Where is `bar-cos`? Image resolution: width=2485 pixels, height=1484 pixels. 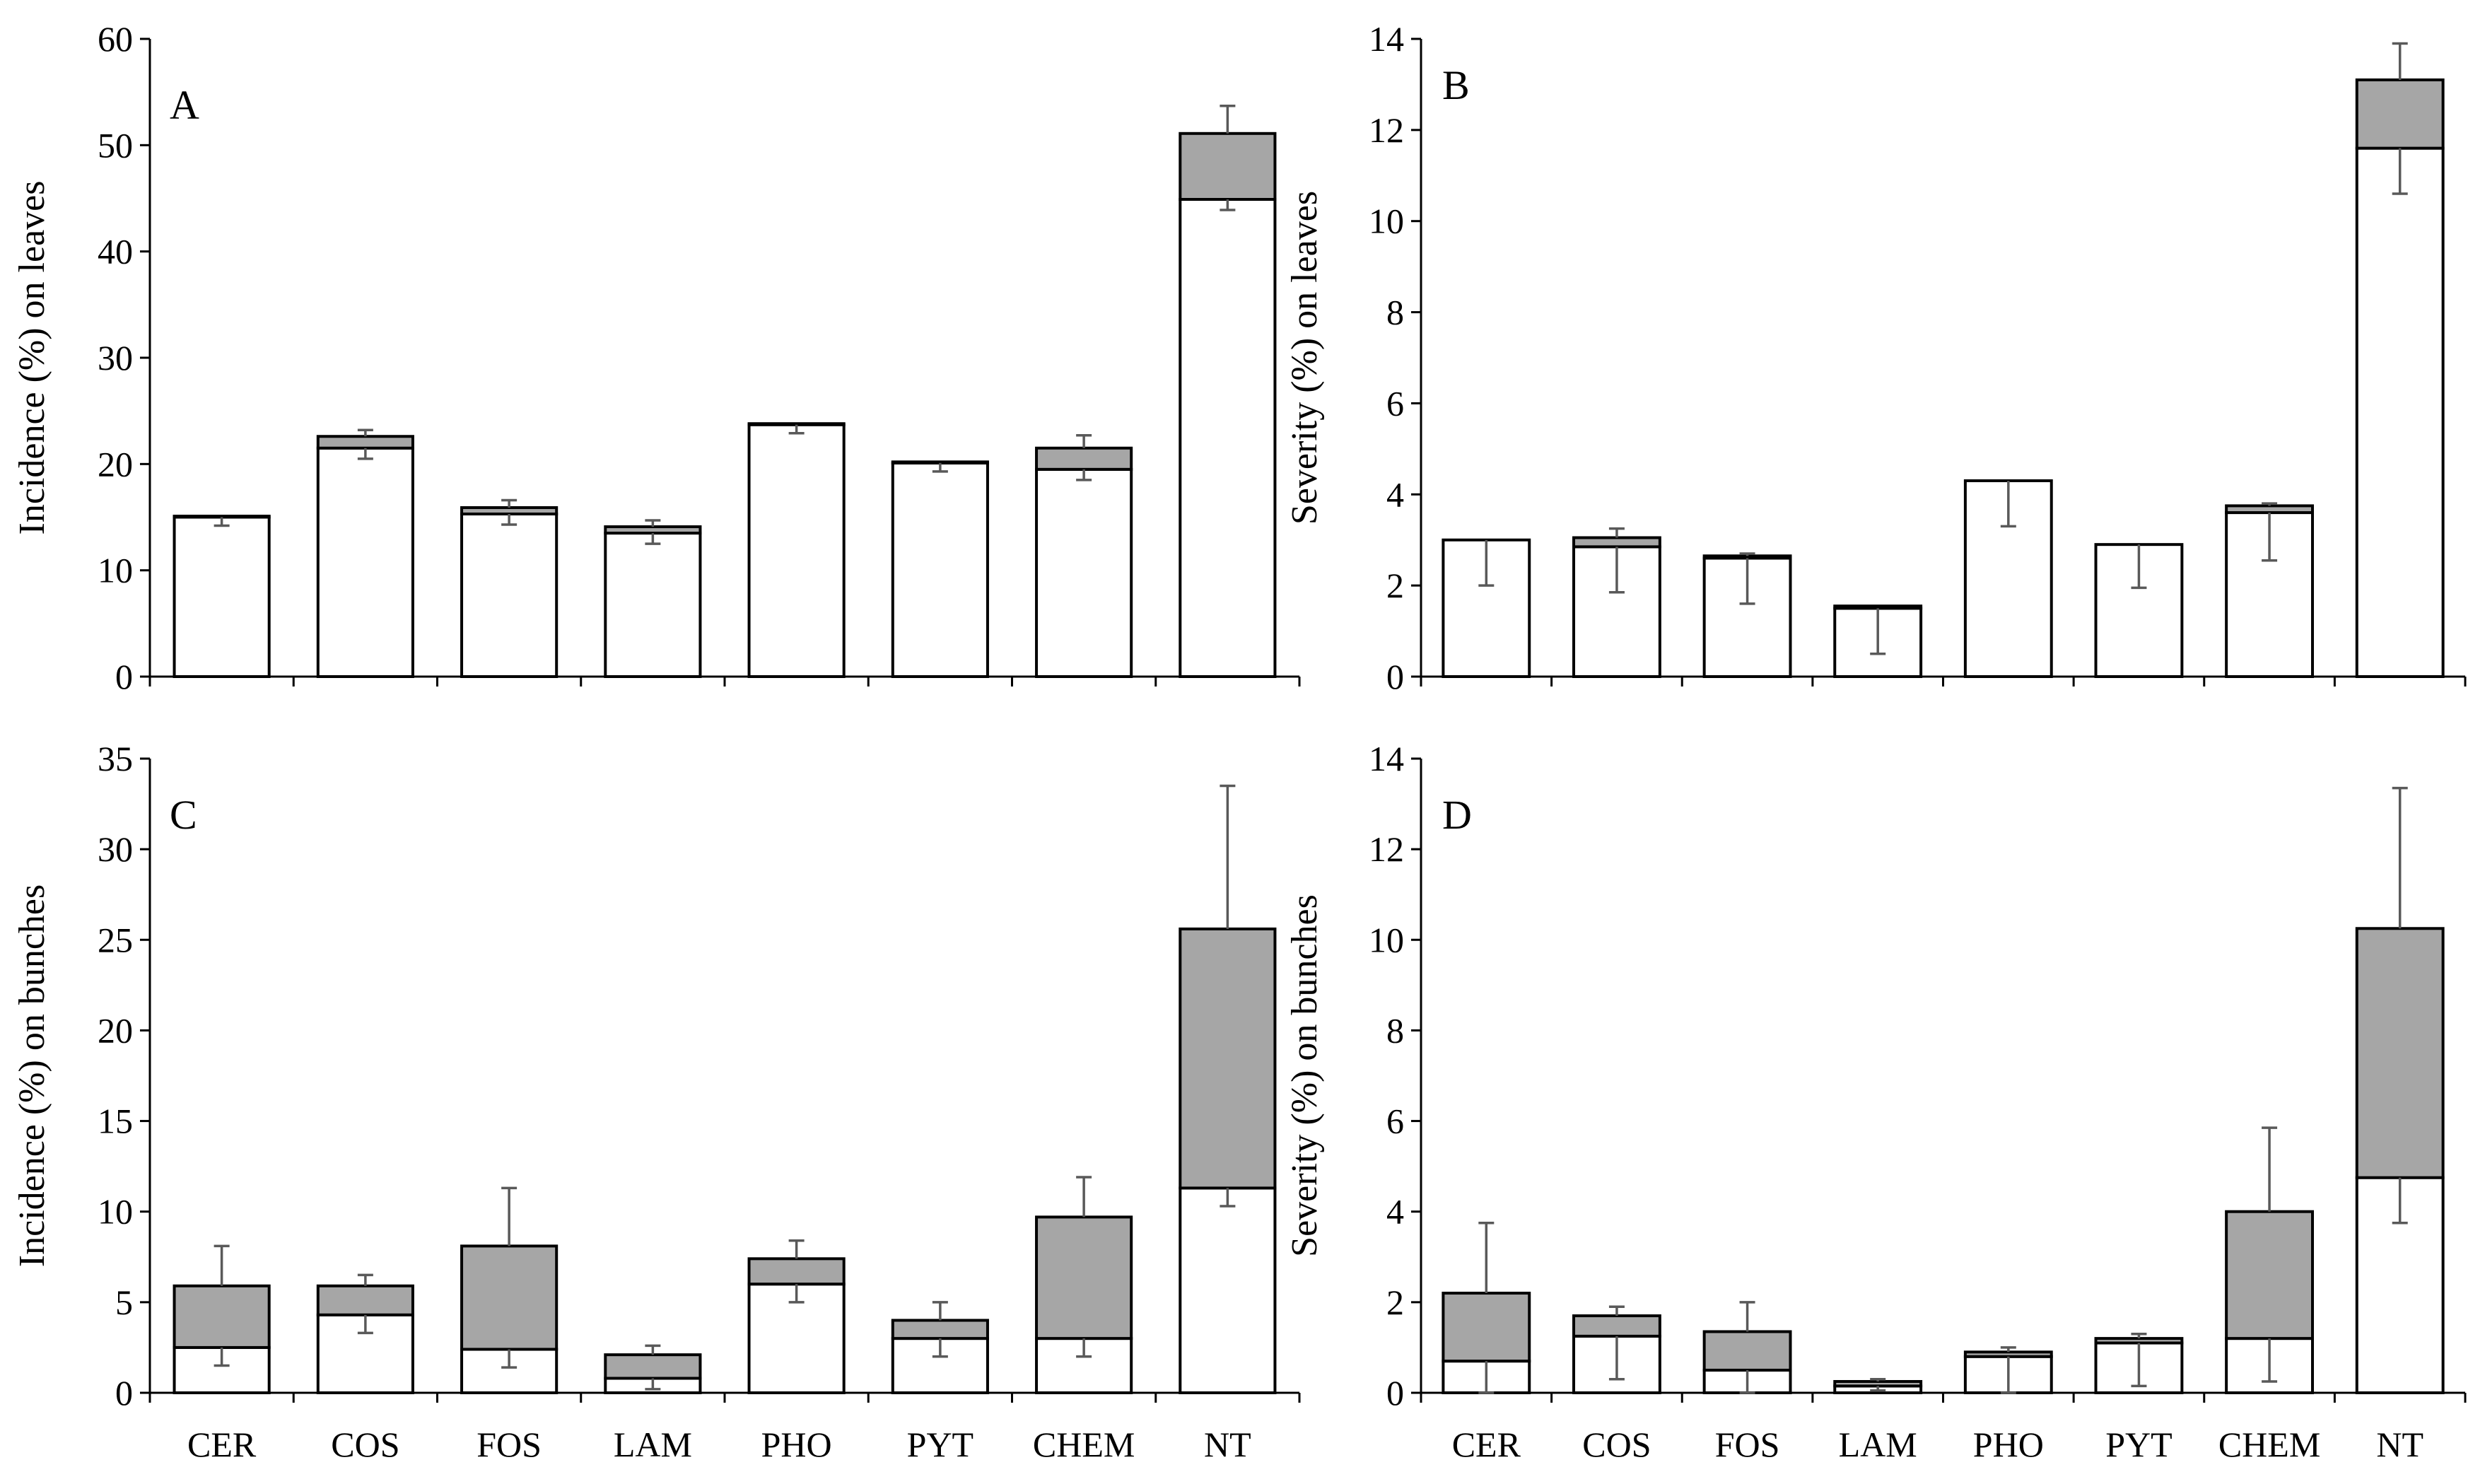 bar-cos is located at coordinates (1616, 1350).